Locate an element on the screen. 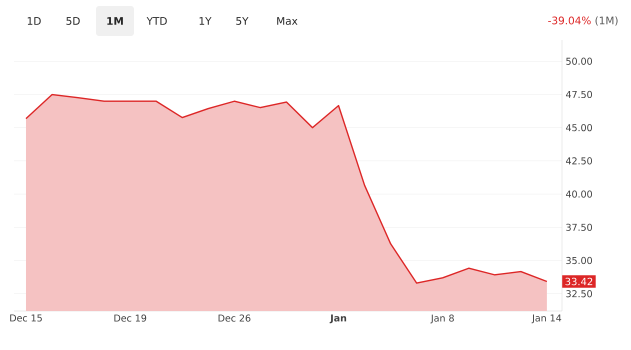  y-tick-label: 42.50 is located at coordinates (579, 160).